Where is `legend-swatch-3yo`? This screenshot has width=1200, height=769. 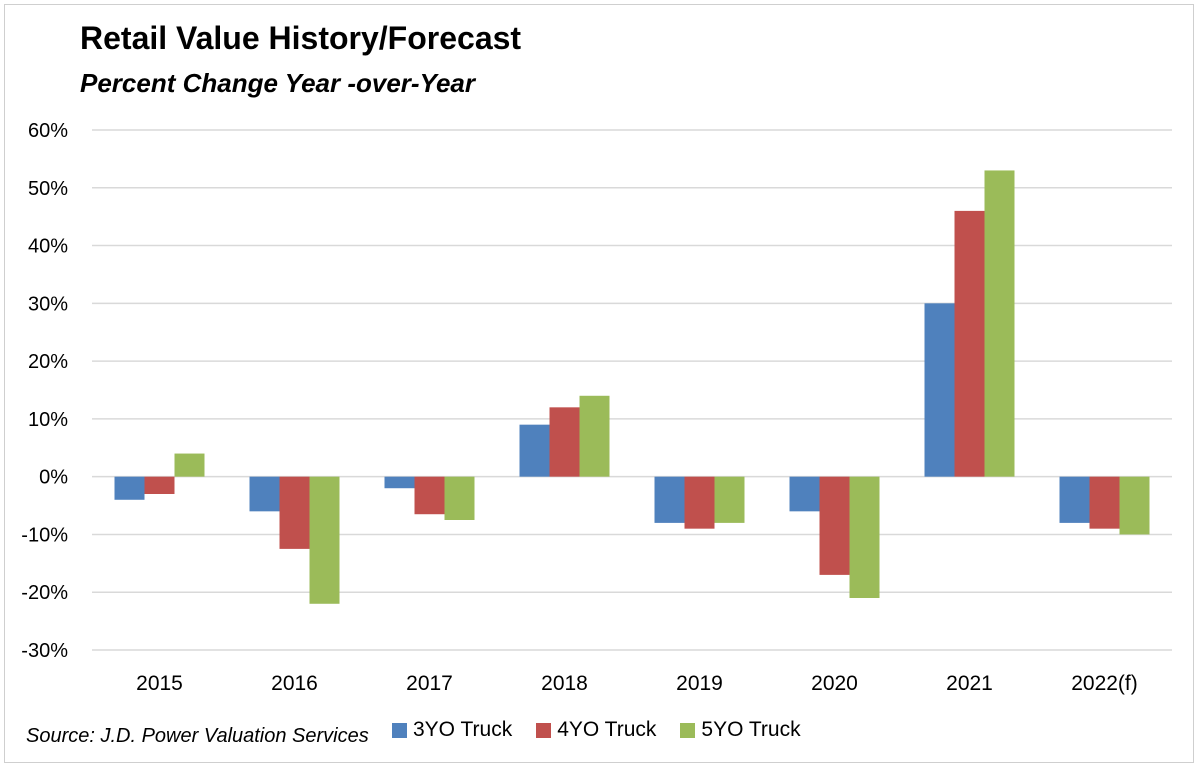 legend-swatch-3yo is located at coordinates (399, 730).